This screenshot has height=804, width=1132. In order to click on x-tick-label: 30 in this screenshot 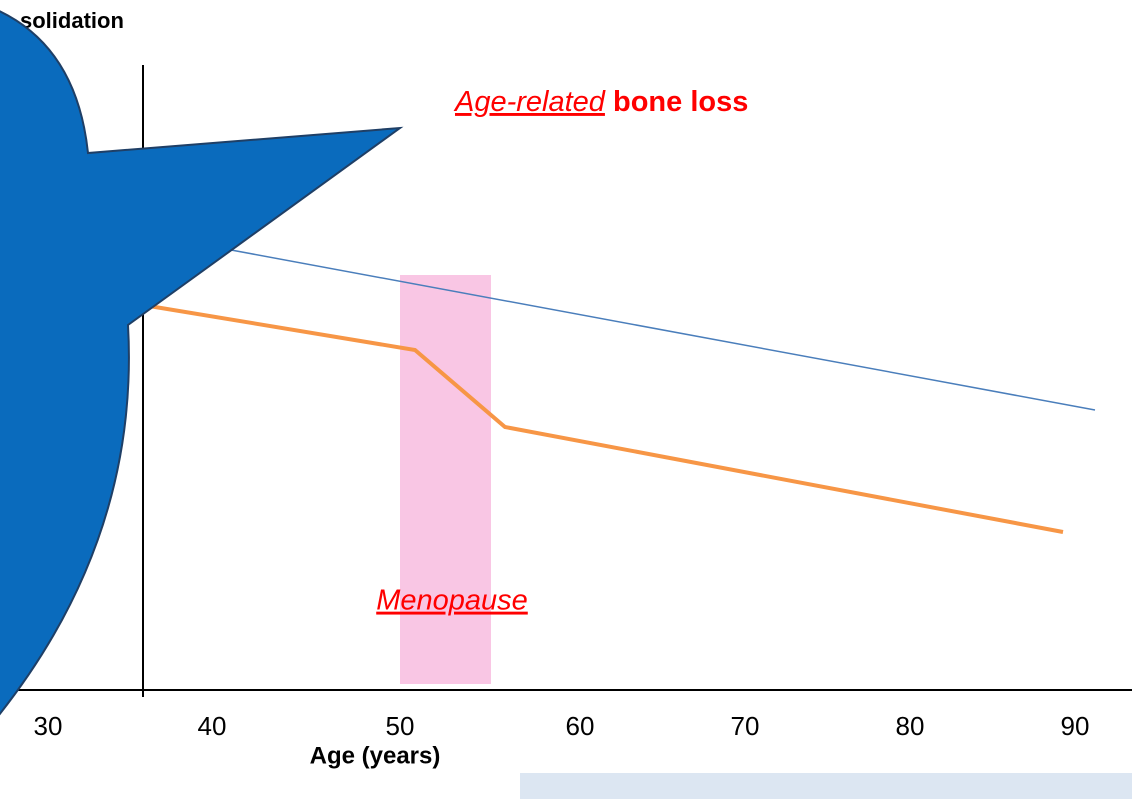, I will do `click(48, 726)`.